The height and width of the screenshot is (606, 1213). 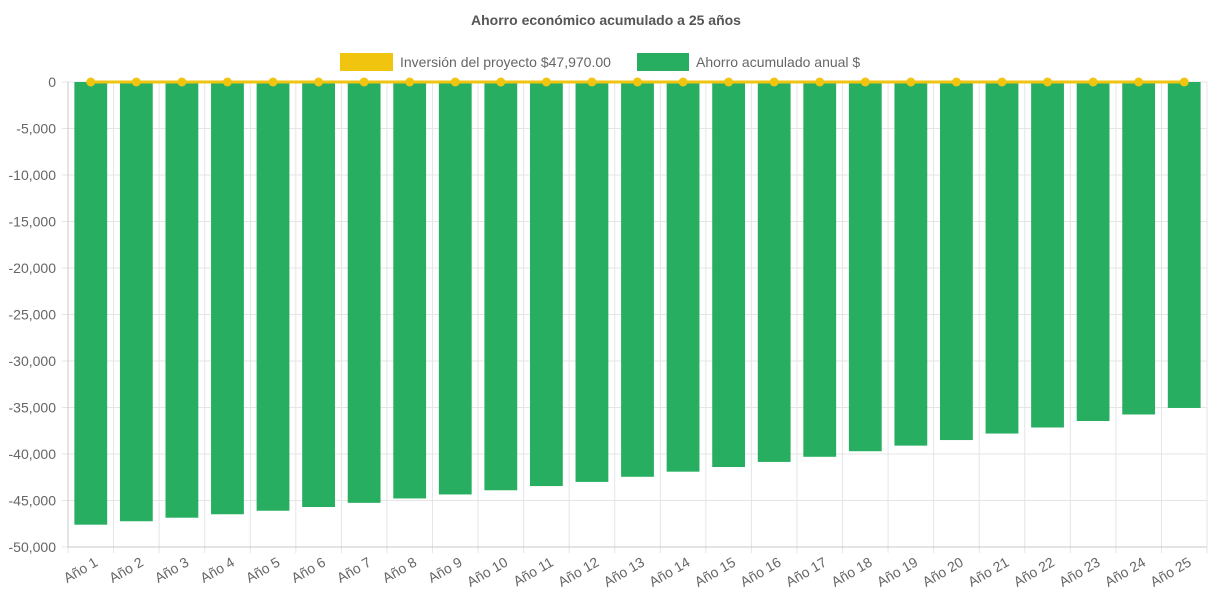 What do you see at coordinates (487, 572) in the screenshot?
I see `x-tick-label: Año 10` at bounding box center [487, 572].